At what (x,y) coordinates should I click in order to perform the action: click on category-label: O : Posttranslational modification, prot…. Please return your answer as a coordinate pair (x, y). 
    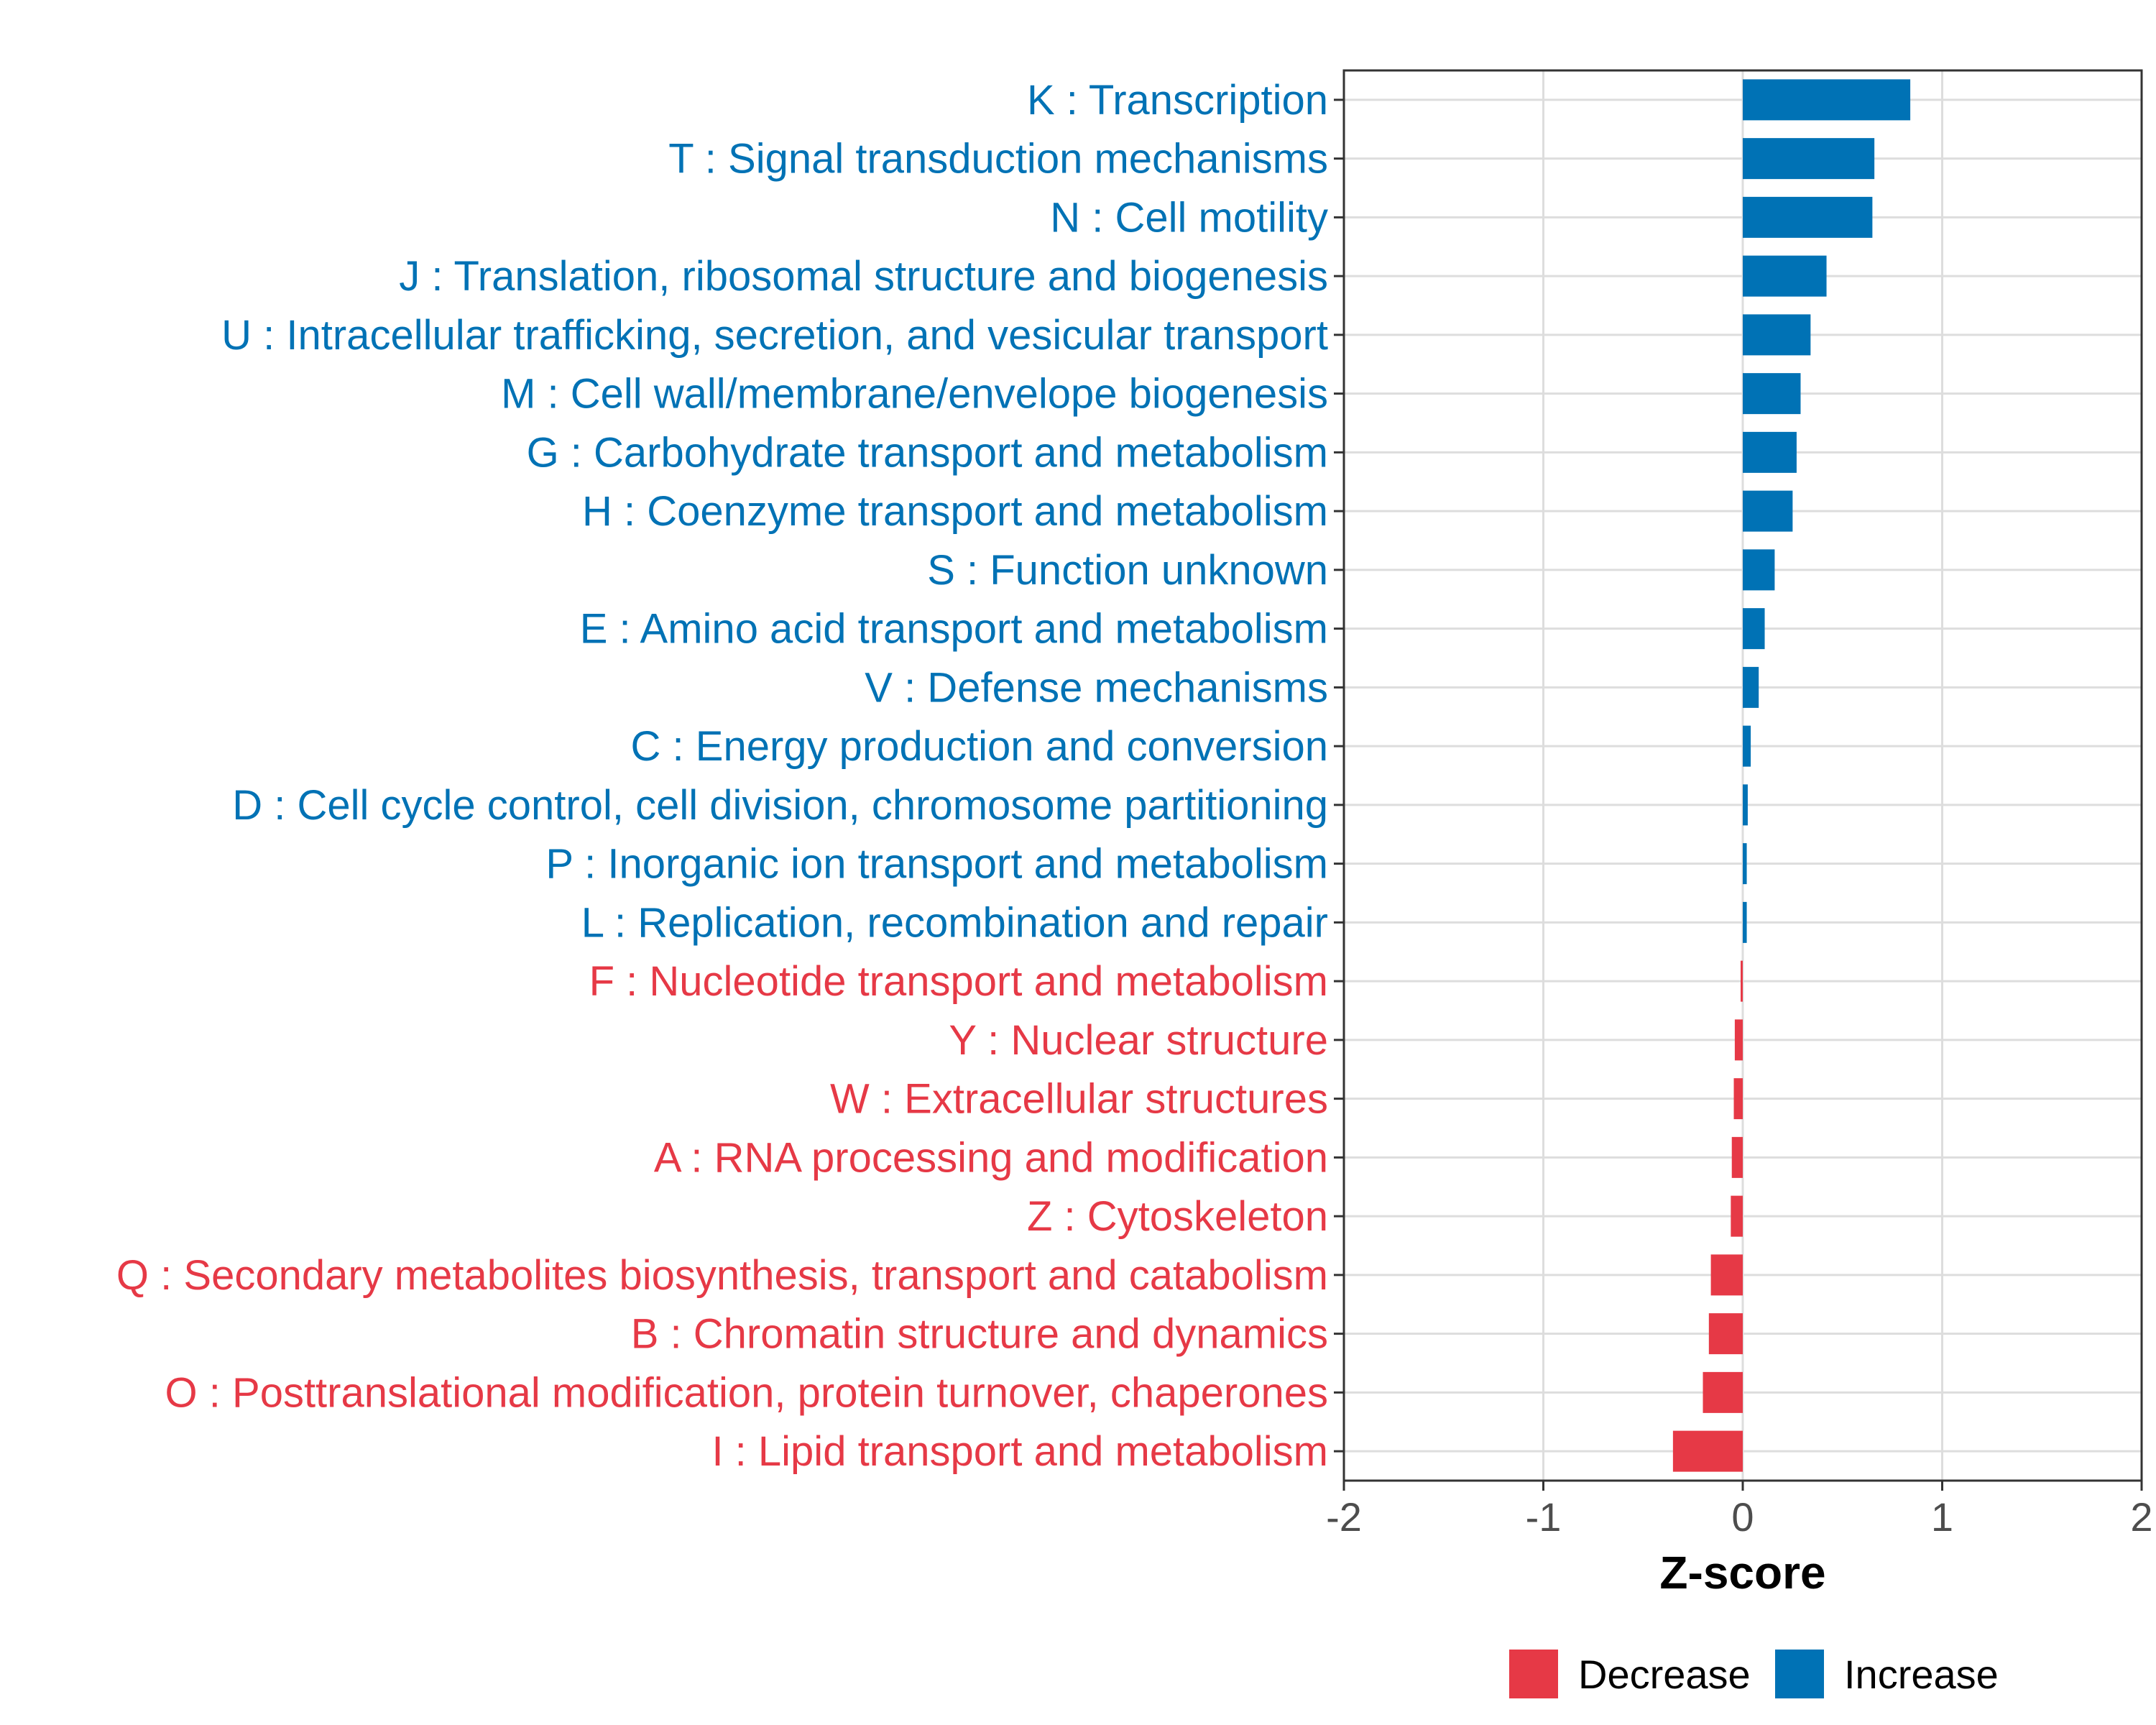
    Looking at the image, I should click on (747, 1392).